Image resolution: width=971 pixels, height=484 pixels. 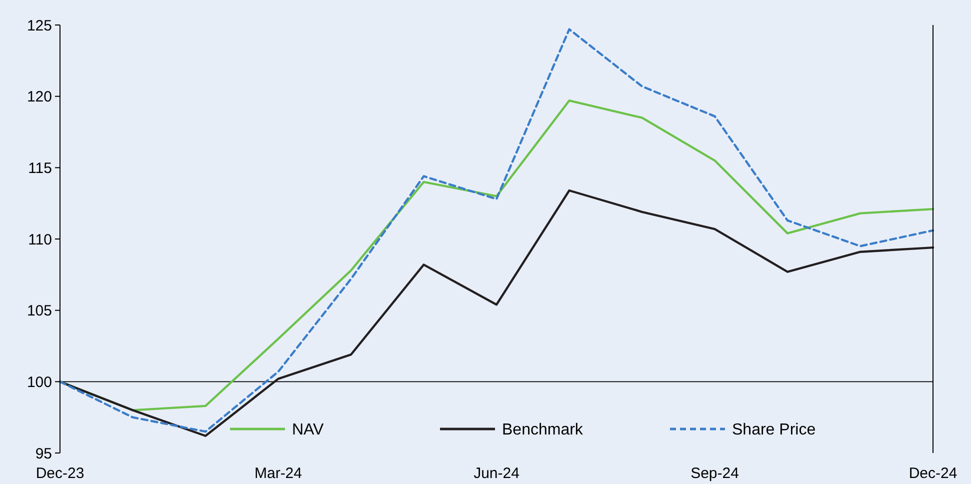 What do you see at coordinates (543, 430) in the screenshot?
I see `legend-label: Benchmark` at bounding box center [543, 430].